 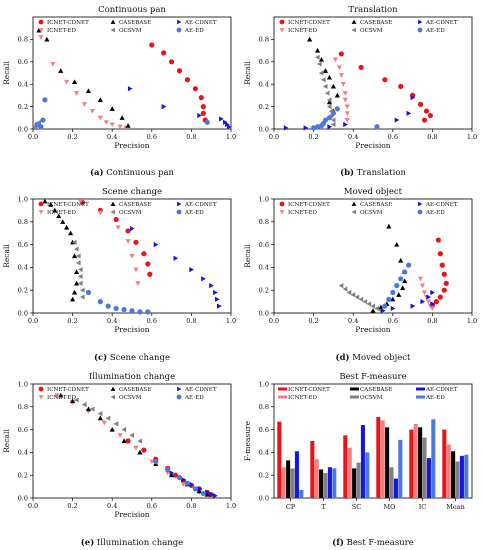 I want to click on y-axis-label: Recall, so click(x=6, y=256).